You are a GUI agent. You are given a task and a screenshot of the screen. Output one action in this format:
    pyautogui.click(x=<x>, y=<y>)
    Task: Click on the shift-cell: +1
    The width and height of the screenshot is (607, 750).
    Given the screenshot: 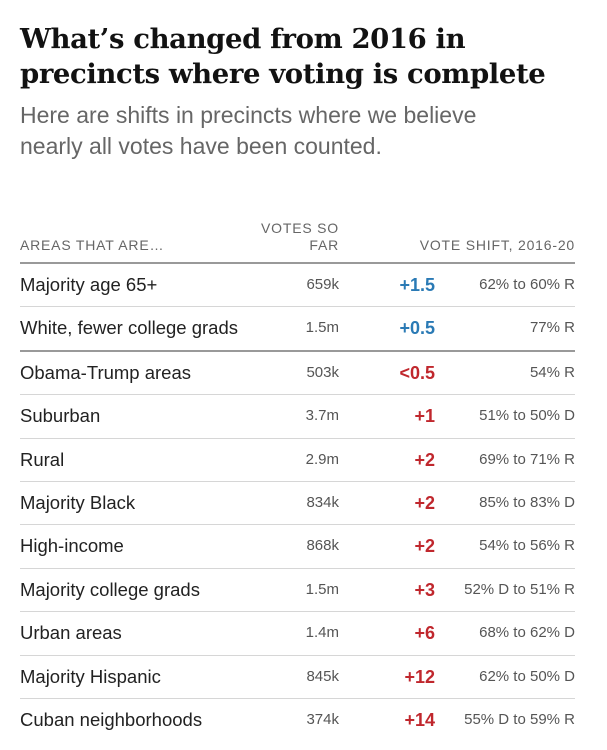 What is the action you would take?
    pyautogui.click(x=424, y=416)
    